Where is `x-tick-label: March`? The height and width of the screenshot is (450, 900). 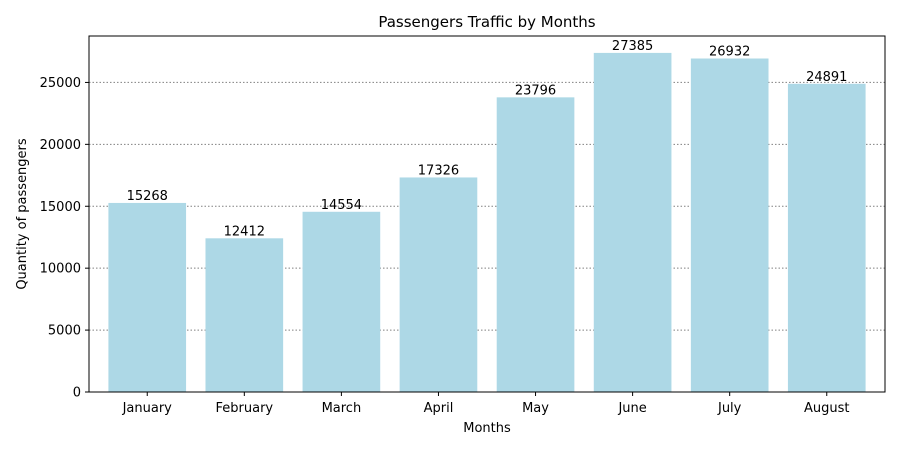 x-tick-label: March is located at coordinates (342, 408).